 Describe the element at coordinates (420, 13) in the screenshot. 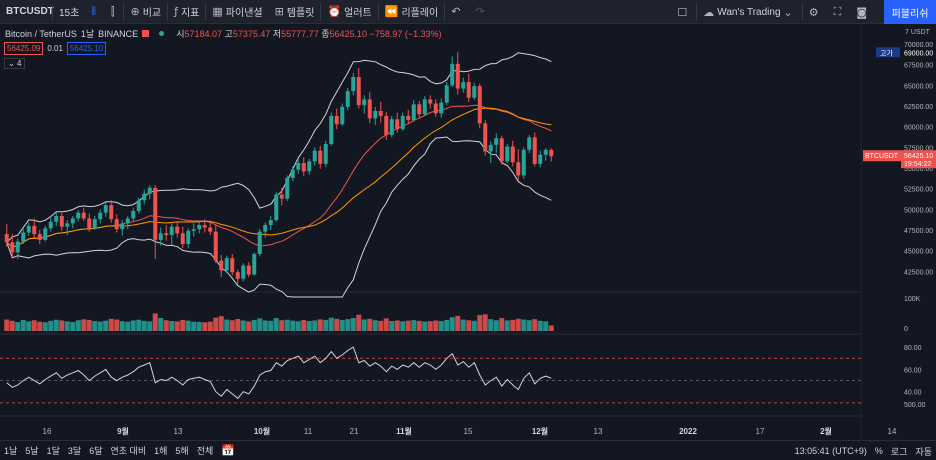

I see `replay-label: 리플레이` at that location.